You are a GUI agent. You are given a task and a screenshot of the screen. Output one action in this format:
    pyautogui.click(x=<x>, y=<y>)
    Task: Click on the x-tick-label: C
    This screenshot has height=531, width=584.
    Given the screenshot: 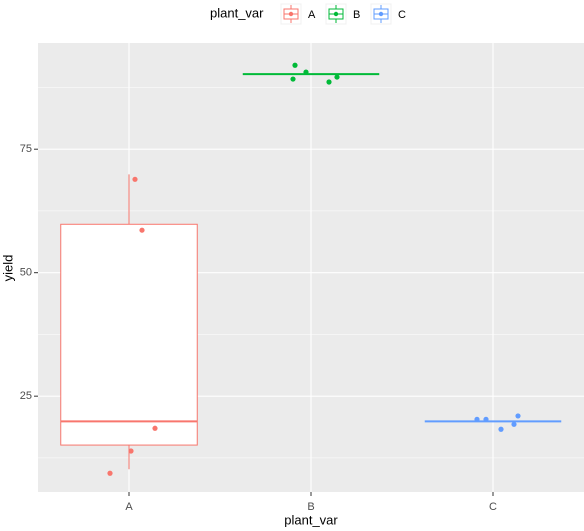 What is the action you would take?
    pyautogui.click(x=493, y=507)
    